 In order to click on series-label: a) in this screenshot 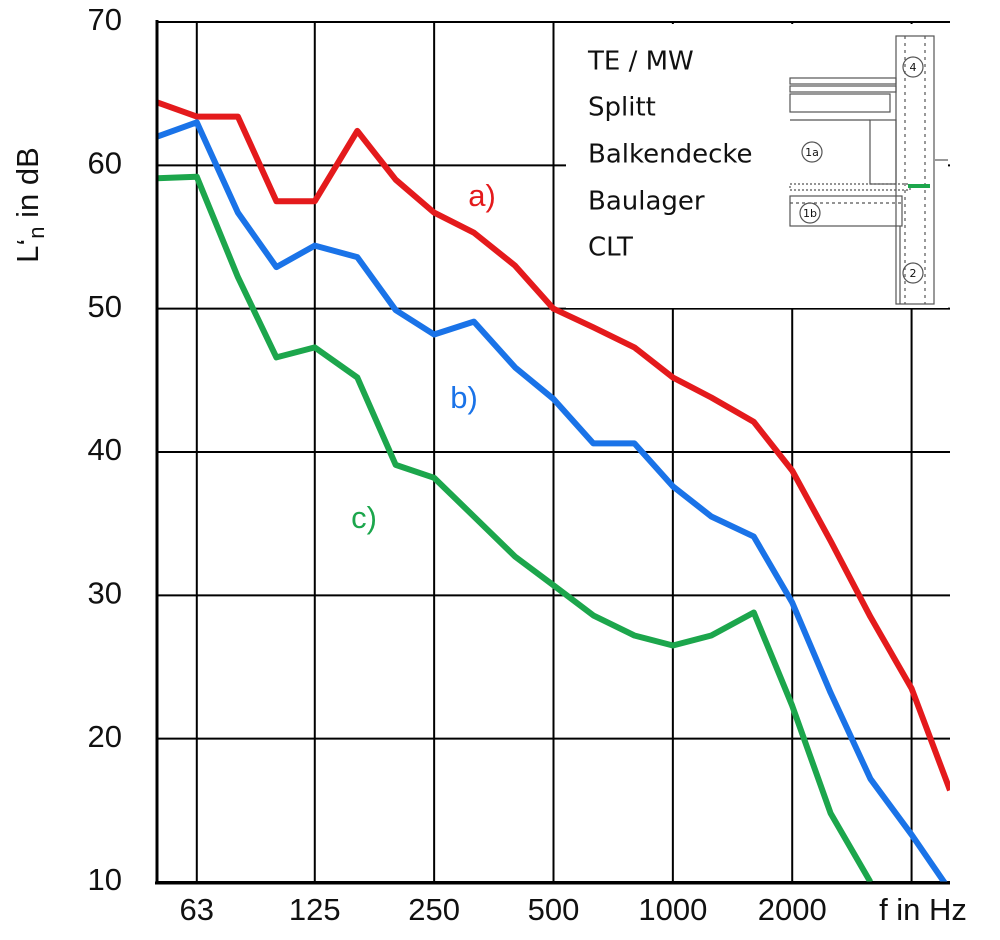, I will do `click(482, 195)`.